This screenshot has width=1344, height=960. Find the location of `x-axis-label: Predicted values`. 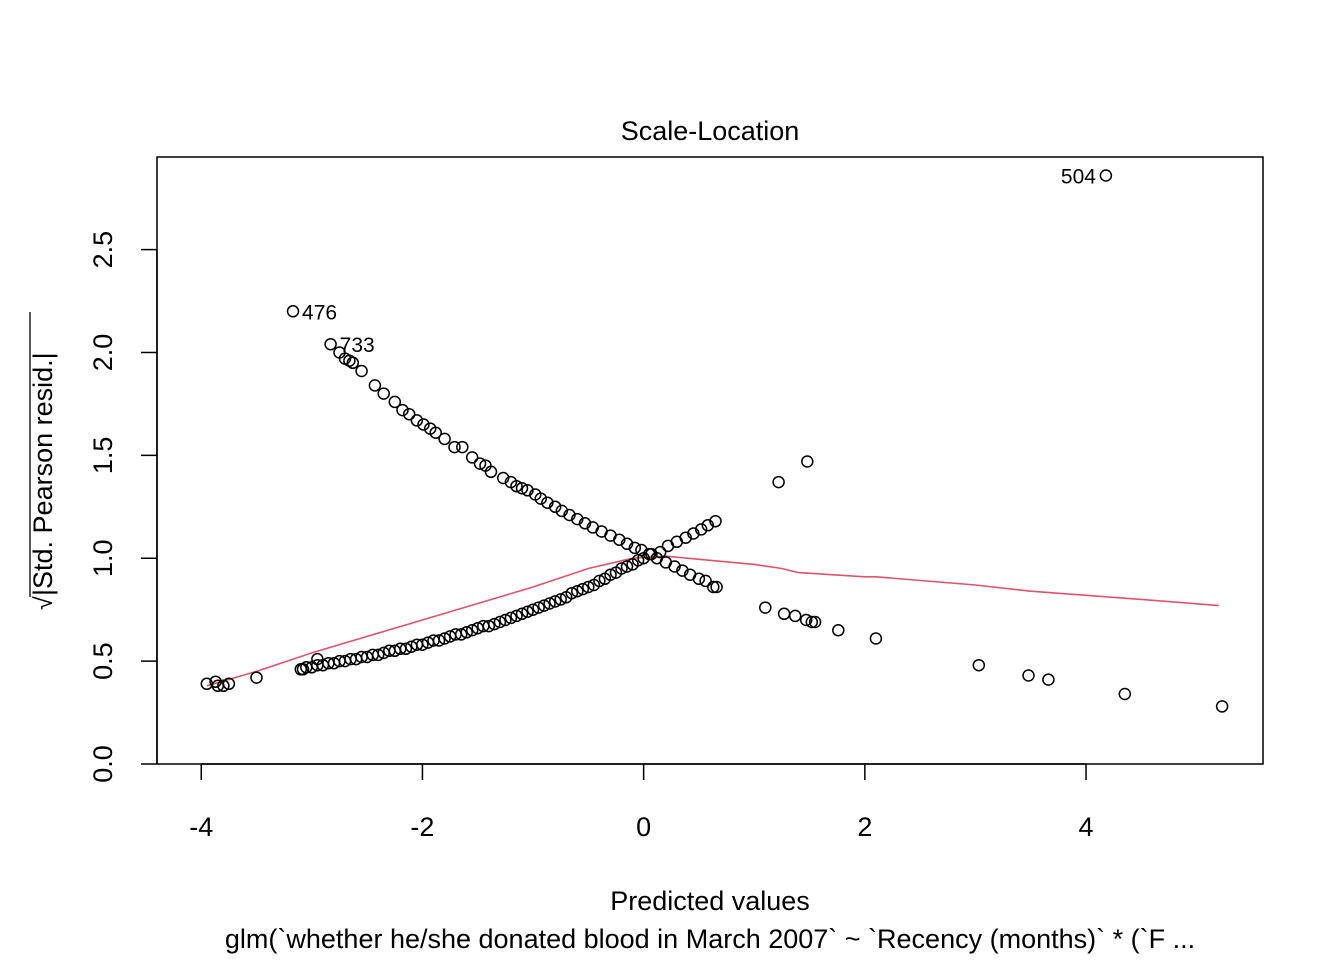

x-axis-label: Predicted values is located at coordinates (710, 901).